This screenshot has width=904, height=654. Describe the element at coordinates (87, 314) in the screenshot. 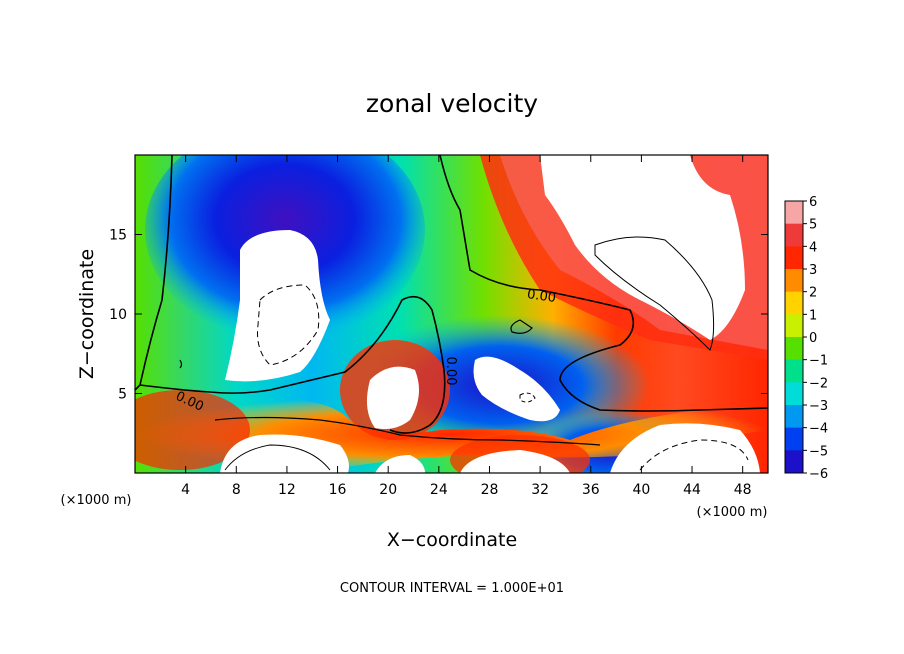

I see `y-axis-label: Z−coordinate` at that location.